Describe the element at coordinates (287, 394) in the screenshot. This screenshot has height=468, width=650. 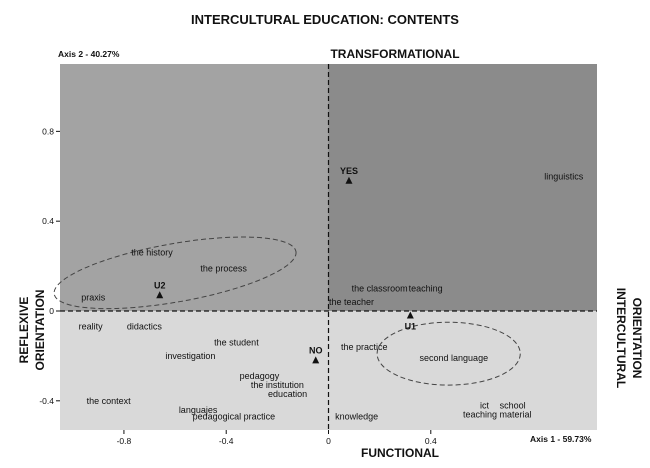
I see `point-label: education` at that location.